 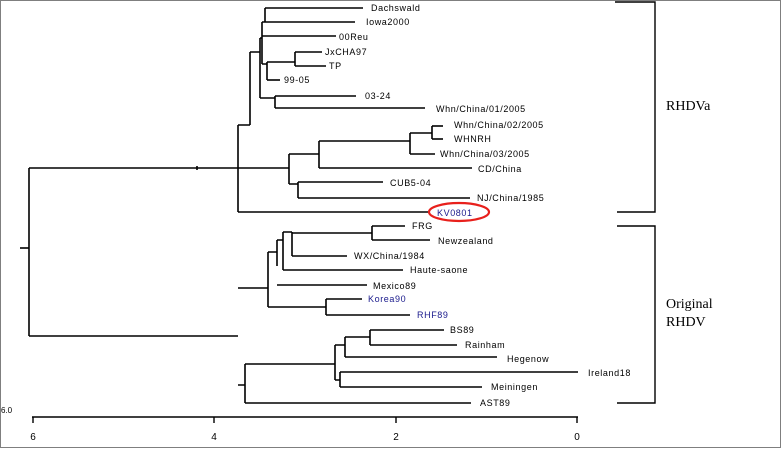 I want to click on branch-a-cluster, so click(x=261, y=43).